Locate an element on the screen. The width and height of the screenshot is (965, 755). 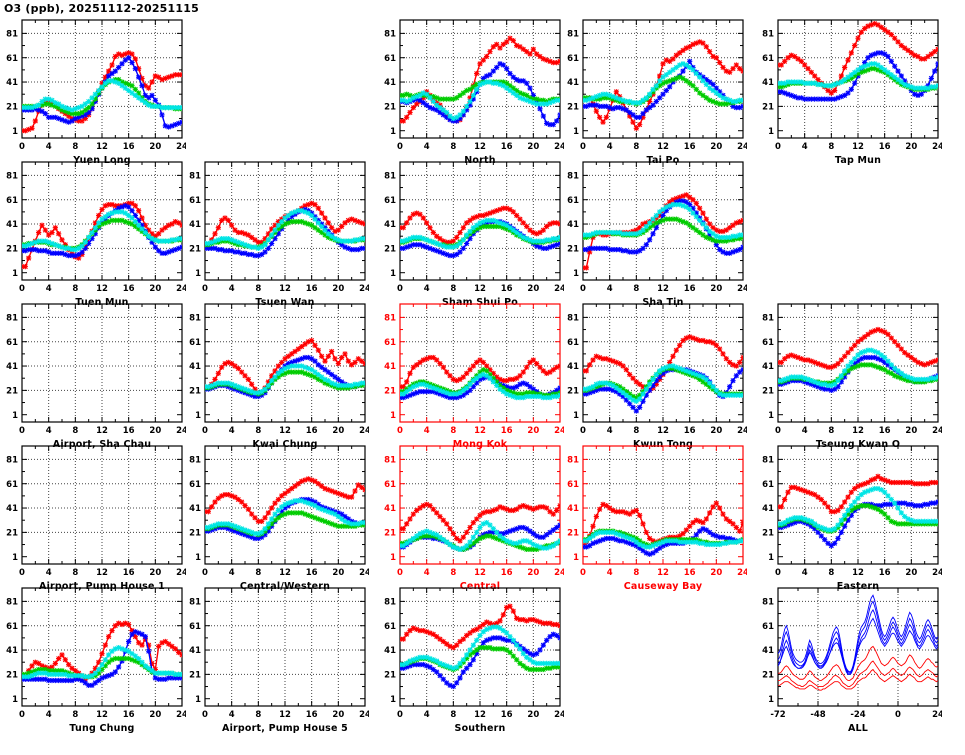
panel-causeway-bay: 1 21 41 61 81 0 4 8 12 16 20 24 Causeway Bay is located at coordinates (657, 516).